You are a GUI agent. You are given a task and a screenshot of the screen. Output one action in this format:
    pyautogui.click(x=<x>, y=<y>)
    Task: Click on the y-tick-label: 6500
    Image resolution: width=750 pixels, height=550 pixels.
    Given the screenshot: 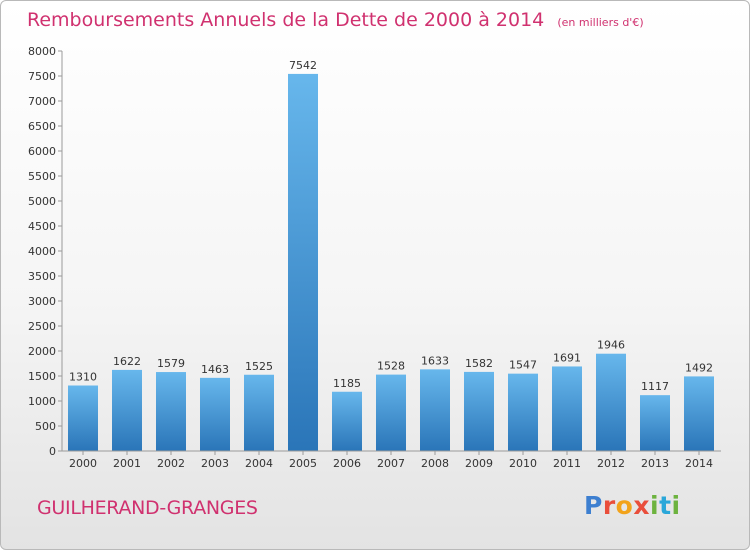 What is the action you would take?
    pyautogui.click(x=42, y=126)
    